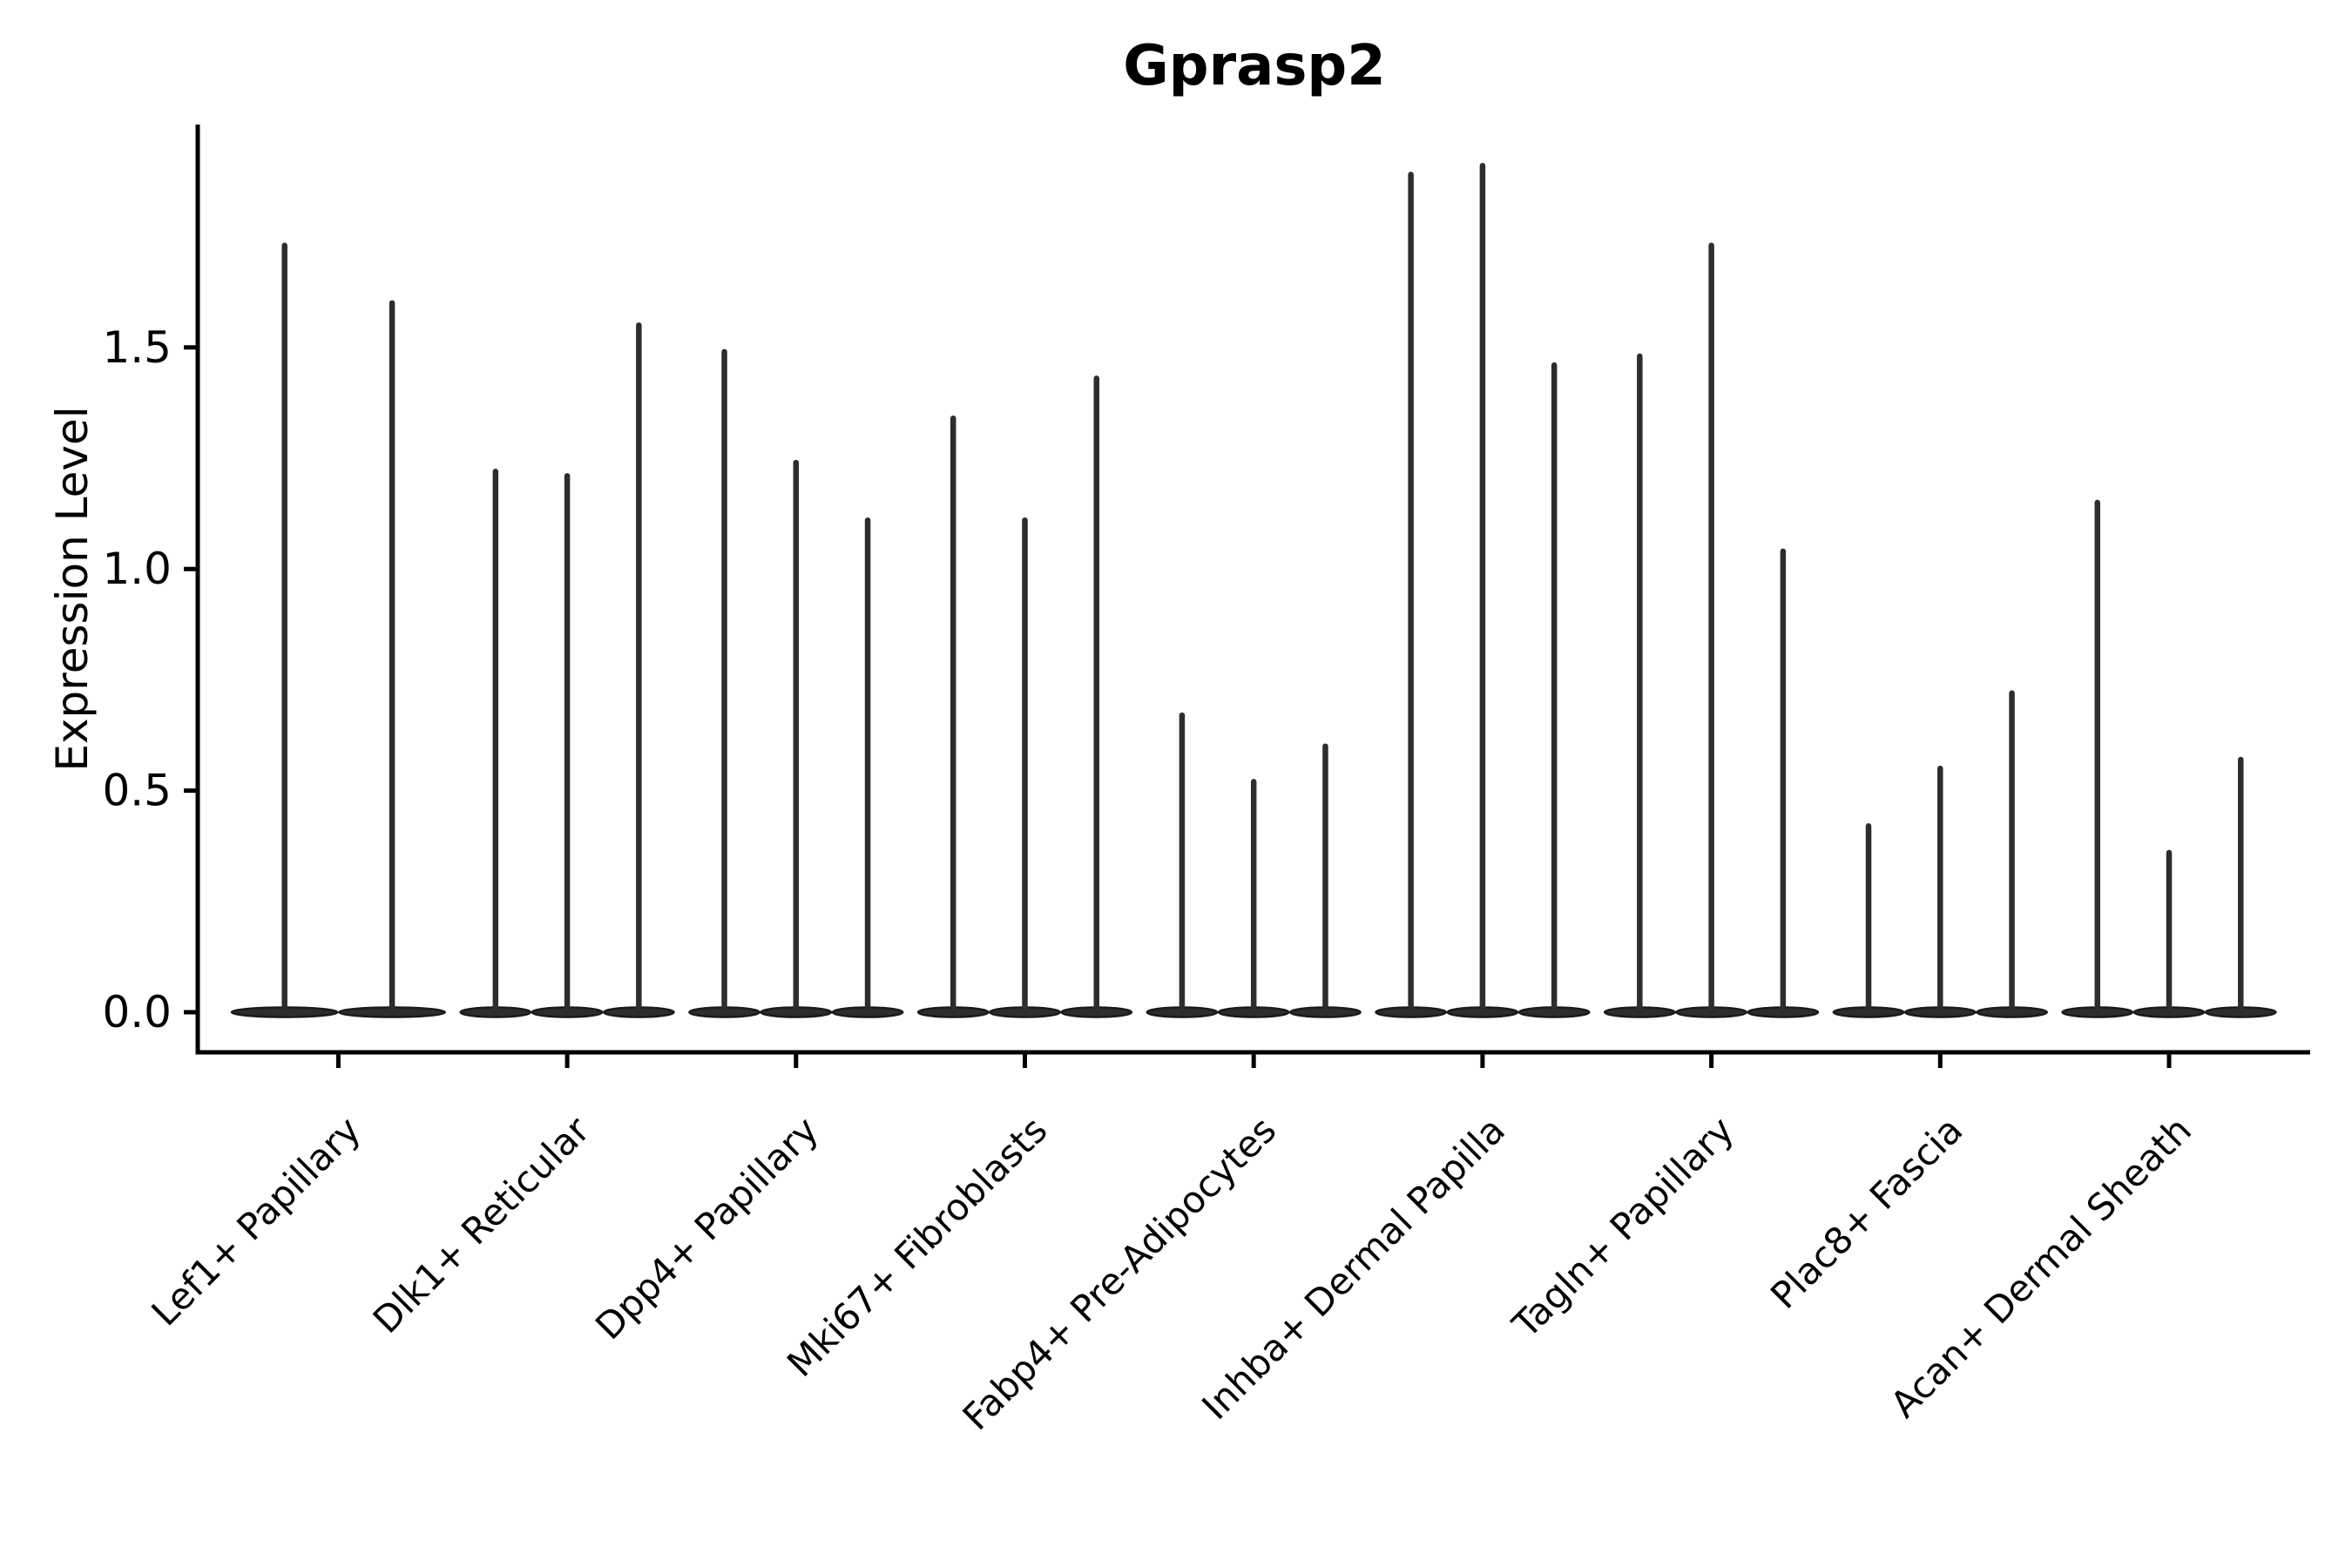 The width and height of the screenshot is (2352, 1568). I want to click on y-tick-label: 1.0, so click(137, 569).